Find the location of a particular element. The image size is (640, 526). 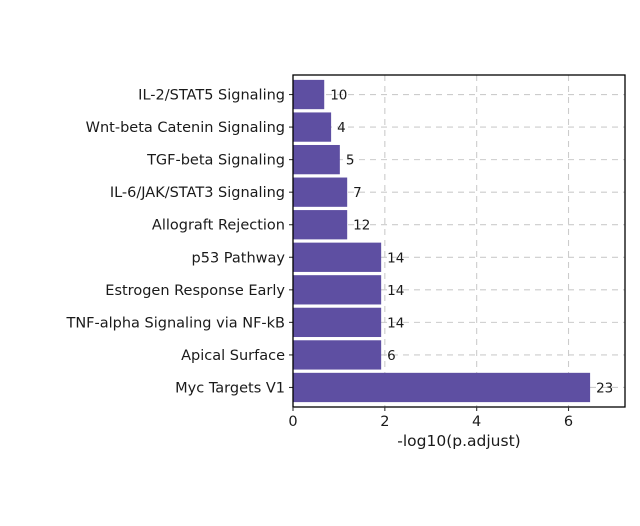

y-tick-label: Myc Targets V1 is located at coordinates (230, 388).